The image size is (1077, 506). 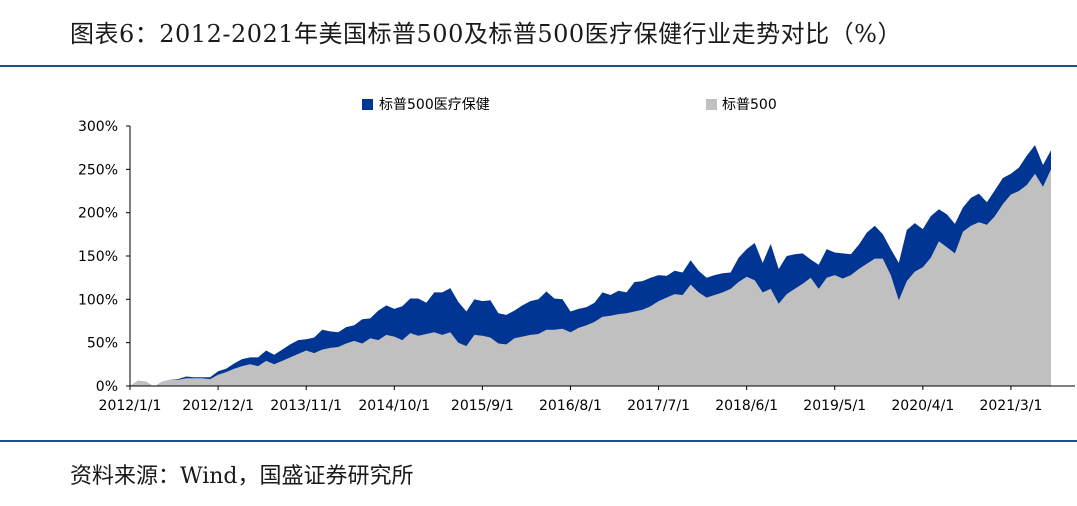 I want to click on x-tick-label: 2018/6/1, so click(x=746, y=406).